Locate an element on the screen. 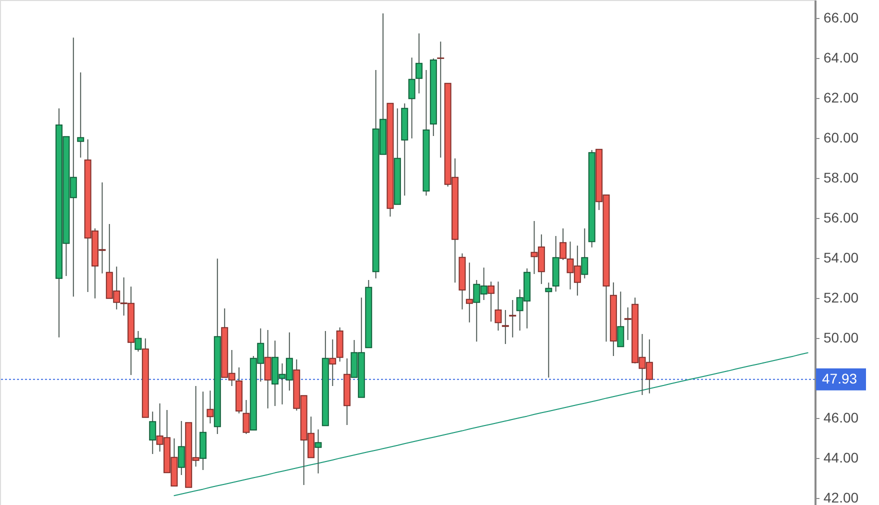  y-tick-label: 58.00 is located at coordinates (841, 178).